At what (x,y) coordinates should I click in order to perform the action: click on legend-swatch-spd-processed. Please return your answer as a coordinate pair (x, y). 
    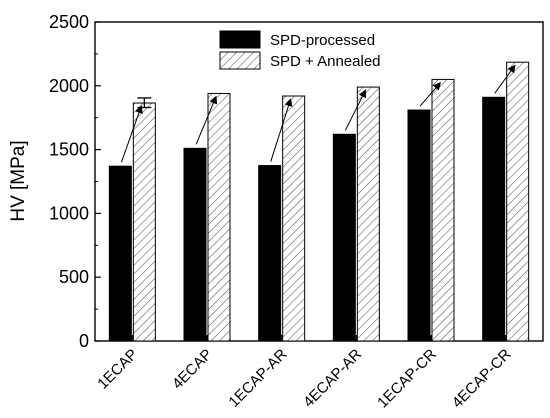
    Looking at the image, I should click on (240, 39).